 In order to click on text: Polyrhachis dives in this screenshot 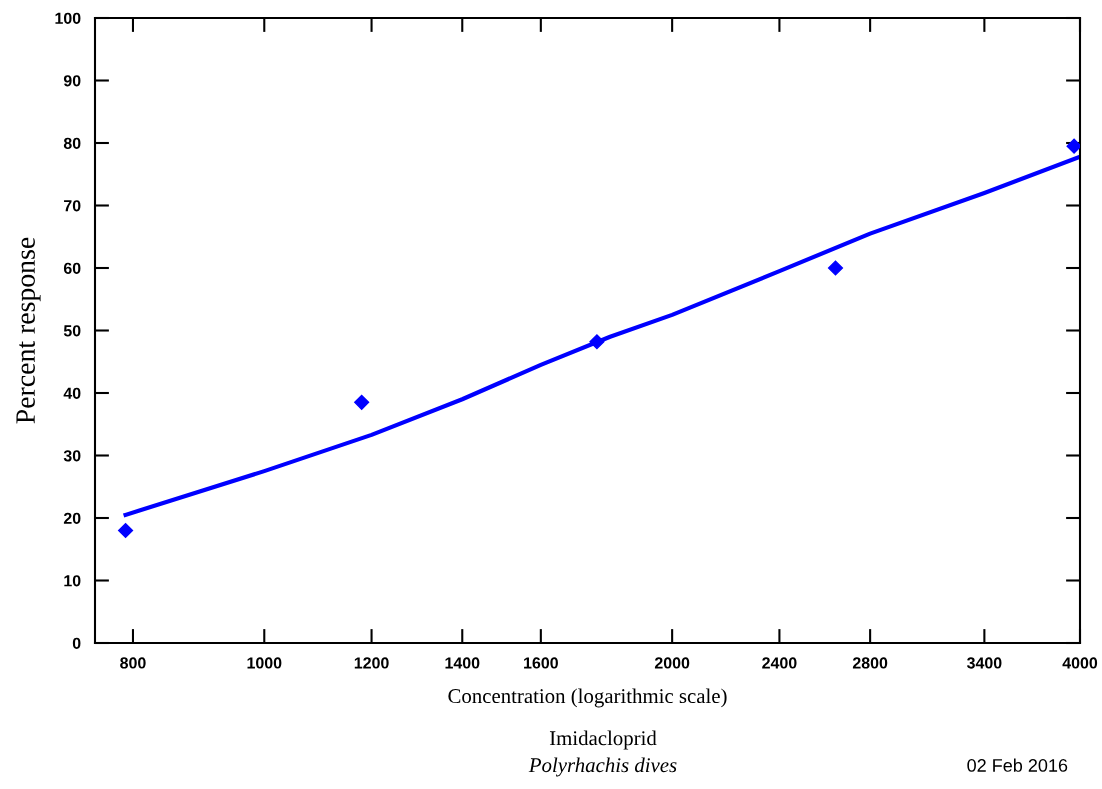, I will do `click(602, 767)`.